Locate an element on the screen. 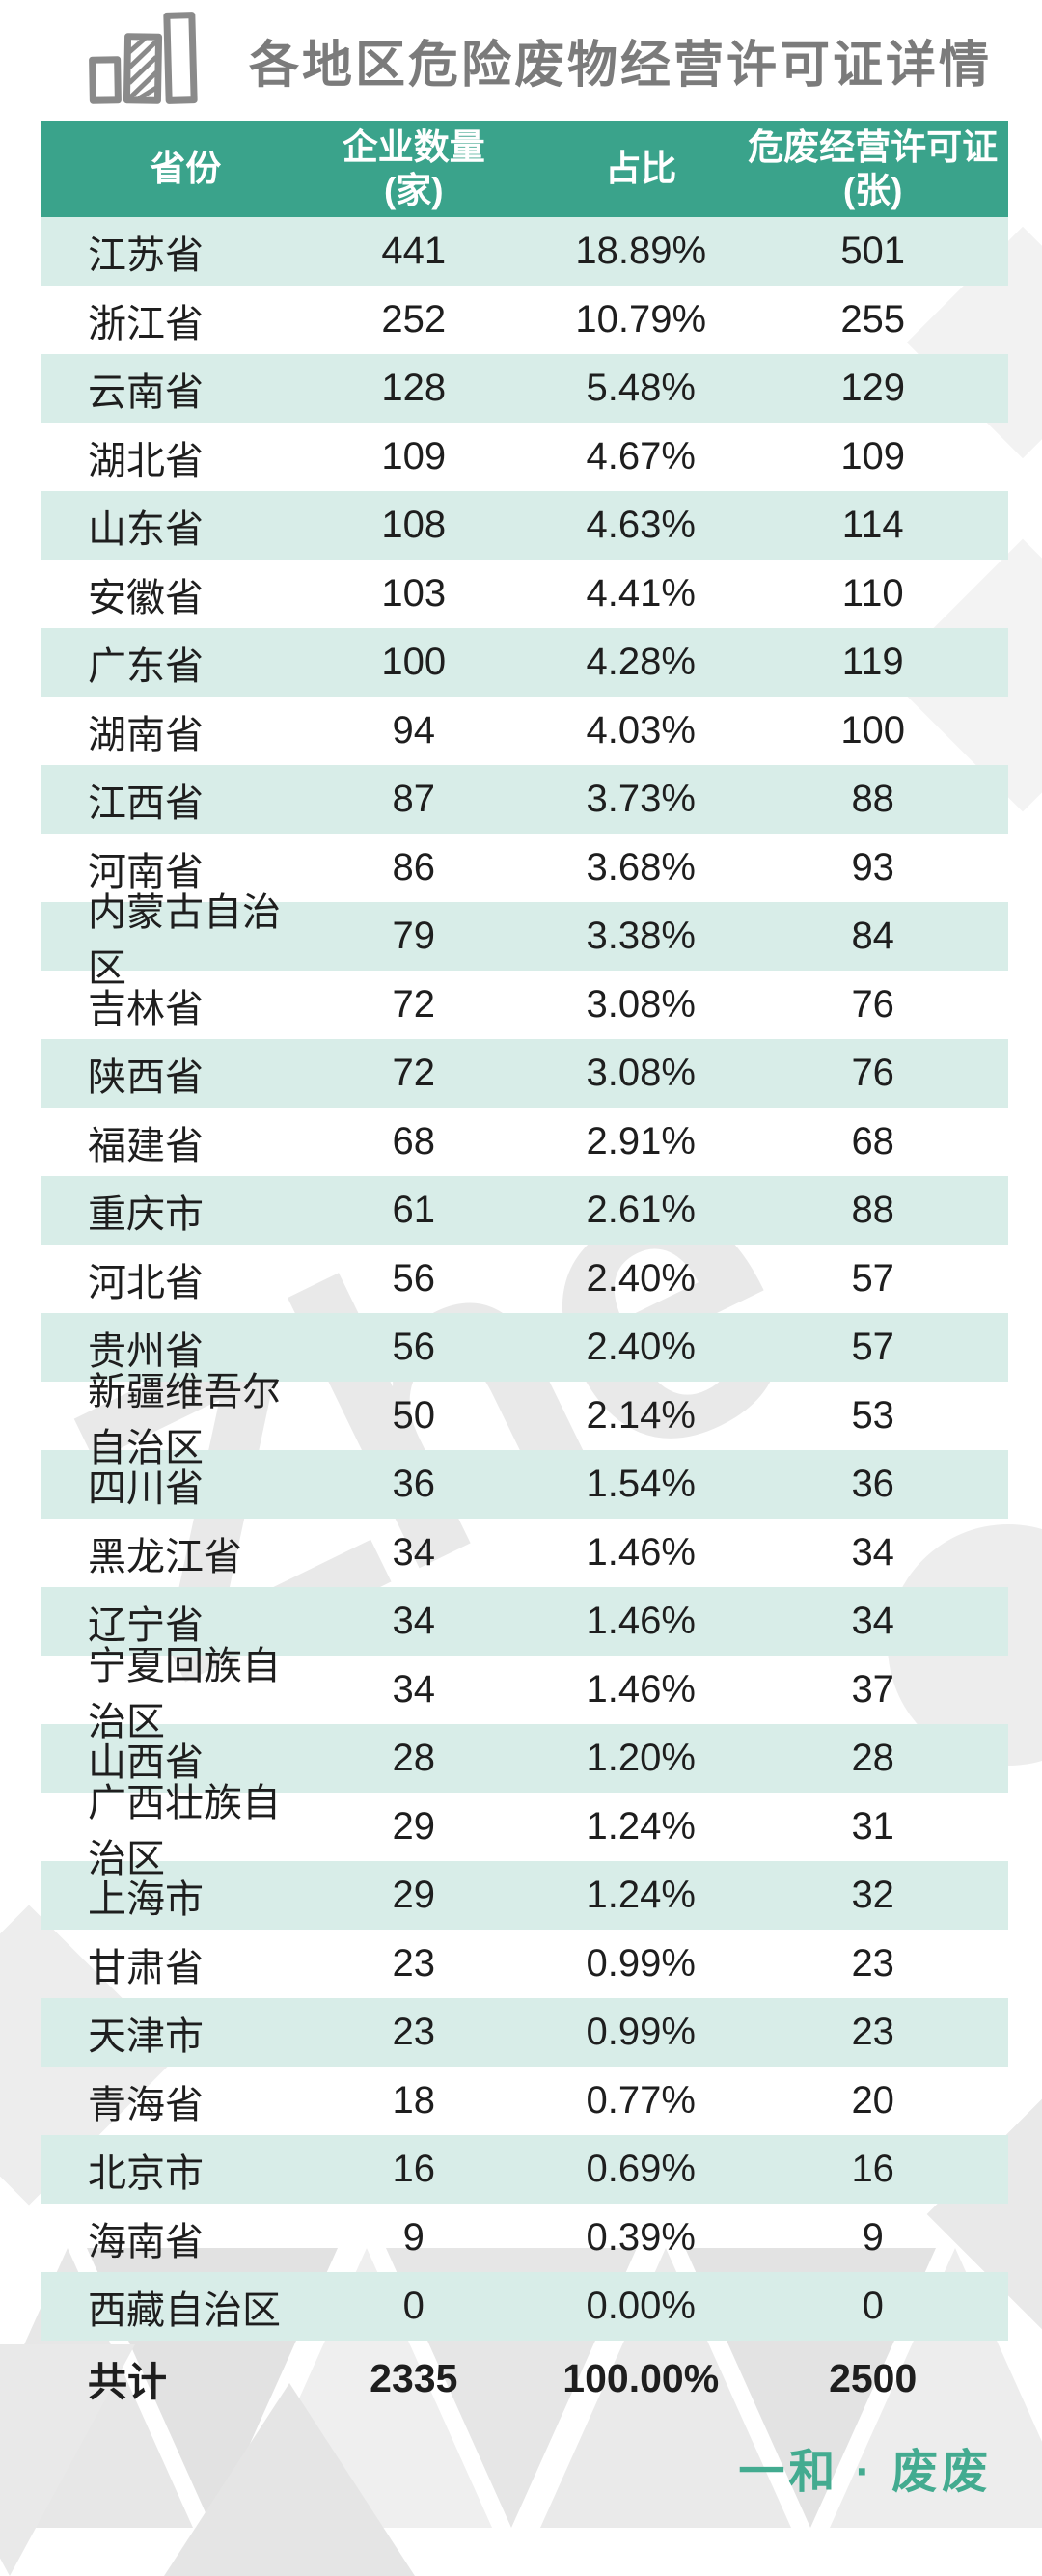  table-row: 上海市 29 1.24% 32 is located at coordinates (524, 1896).